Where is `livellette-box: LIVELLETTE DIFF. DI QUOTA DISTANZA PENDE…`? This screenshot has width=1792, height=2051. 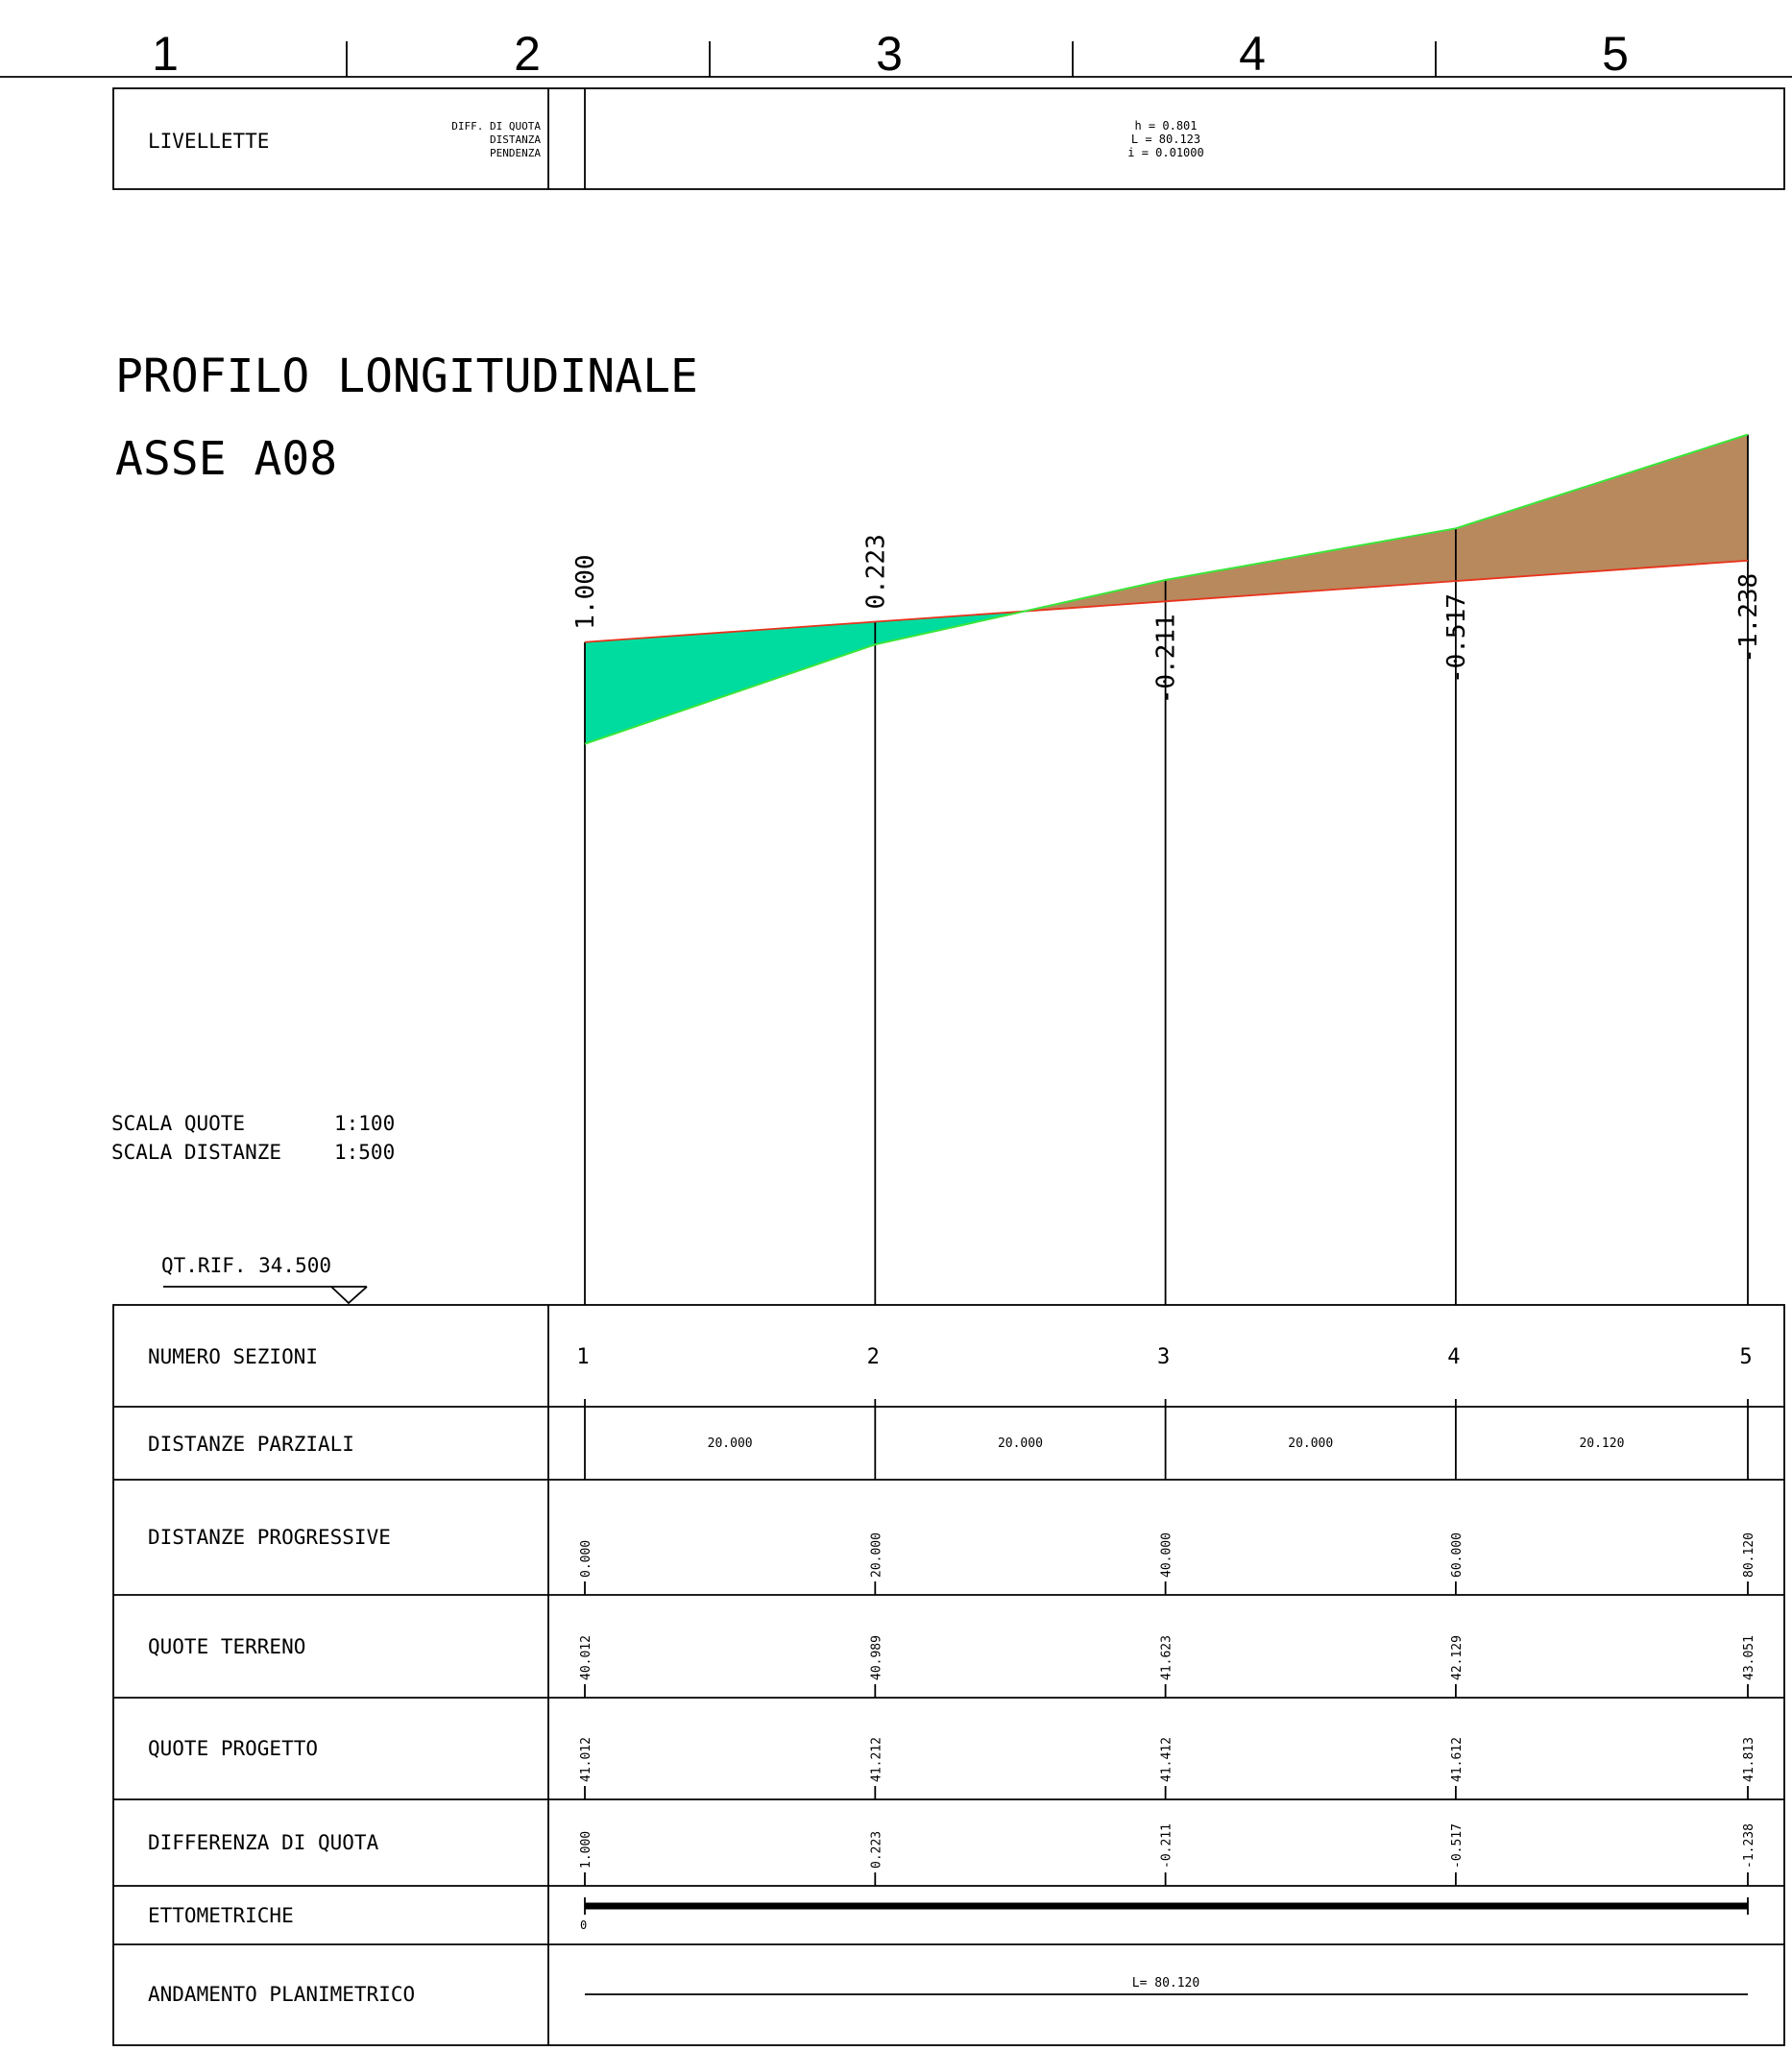 livellette-box: LIVELLETTE DIFF. DI QUOTA DISTANZA PENDE… is located at coordinates (948, 138).